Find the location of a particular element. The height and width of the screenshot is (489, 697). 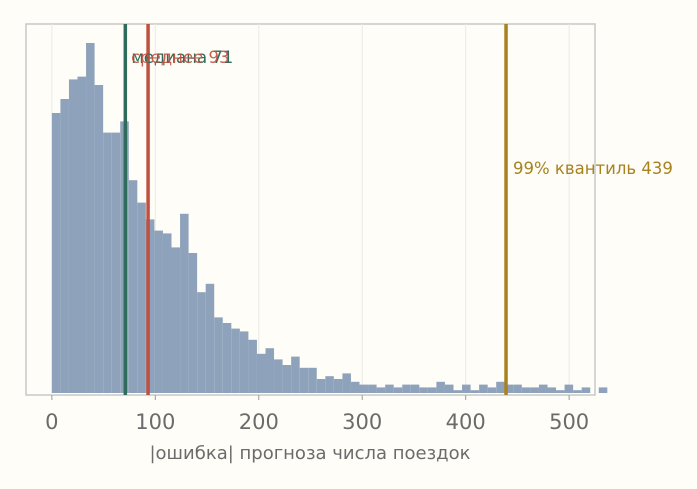

x-tick-label: 0 is located at coordinates (51, 422).